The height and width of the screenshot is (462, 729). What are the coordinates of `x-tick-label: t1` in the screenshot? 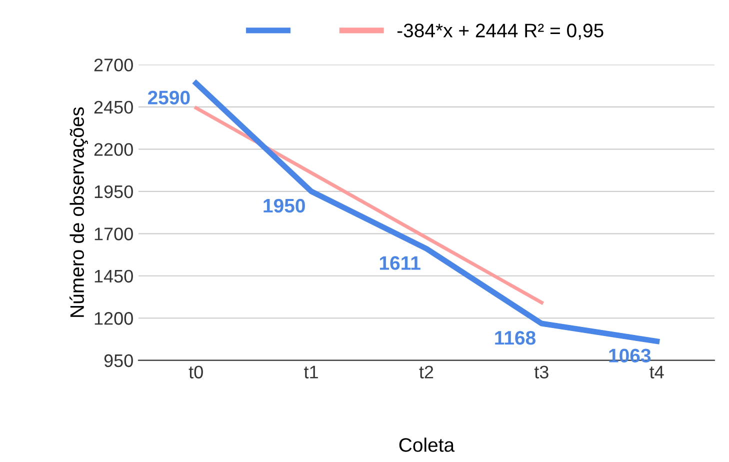 It's located at (311, 372).